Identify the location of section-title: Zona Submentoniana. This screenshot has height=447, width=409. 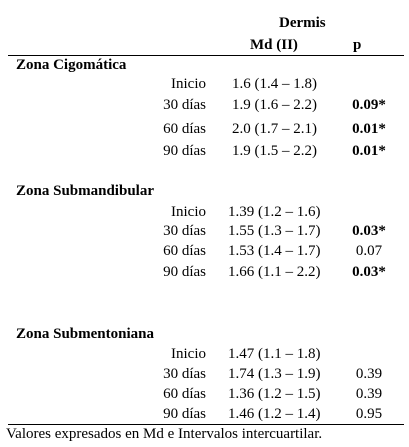
(85, 334).